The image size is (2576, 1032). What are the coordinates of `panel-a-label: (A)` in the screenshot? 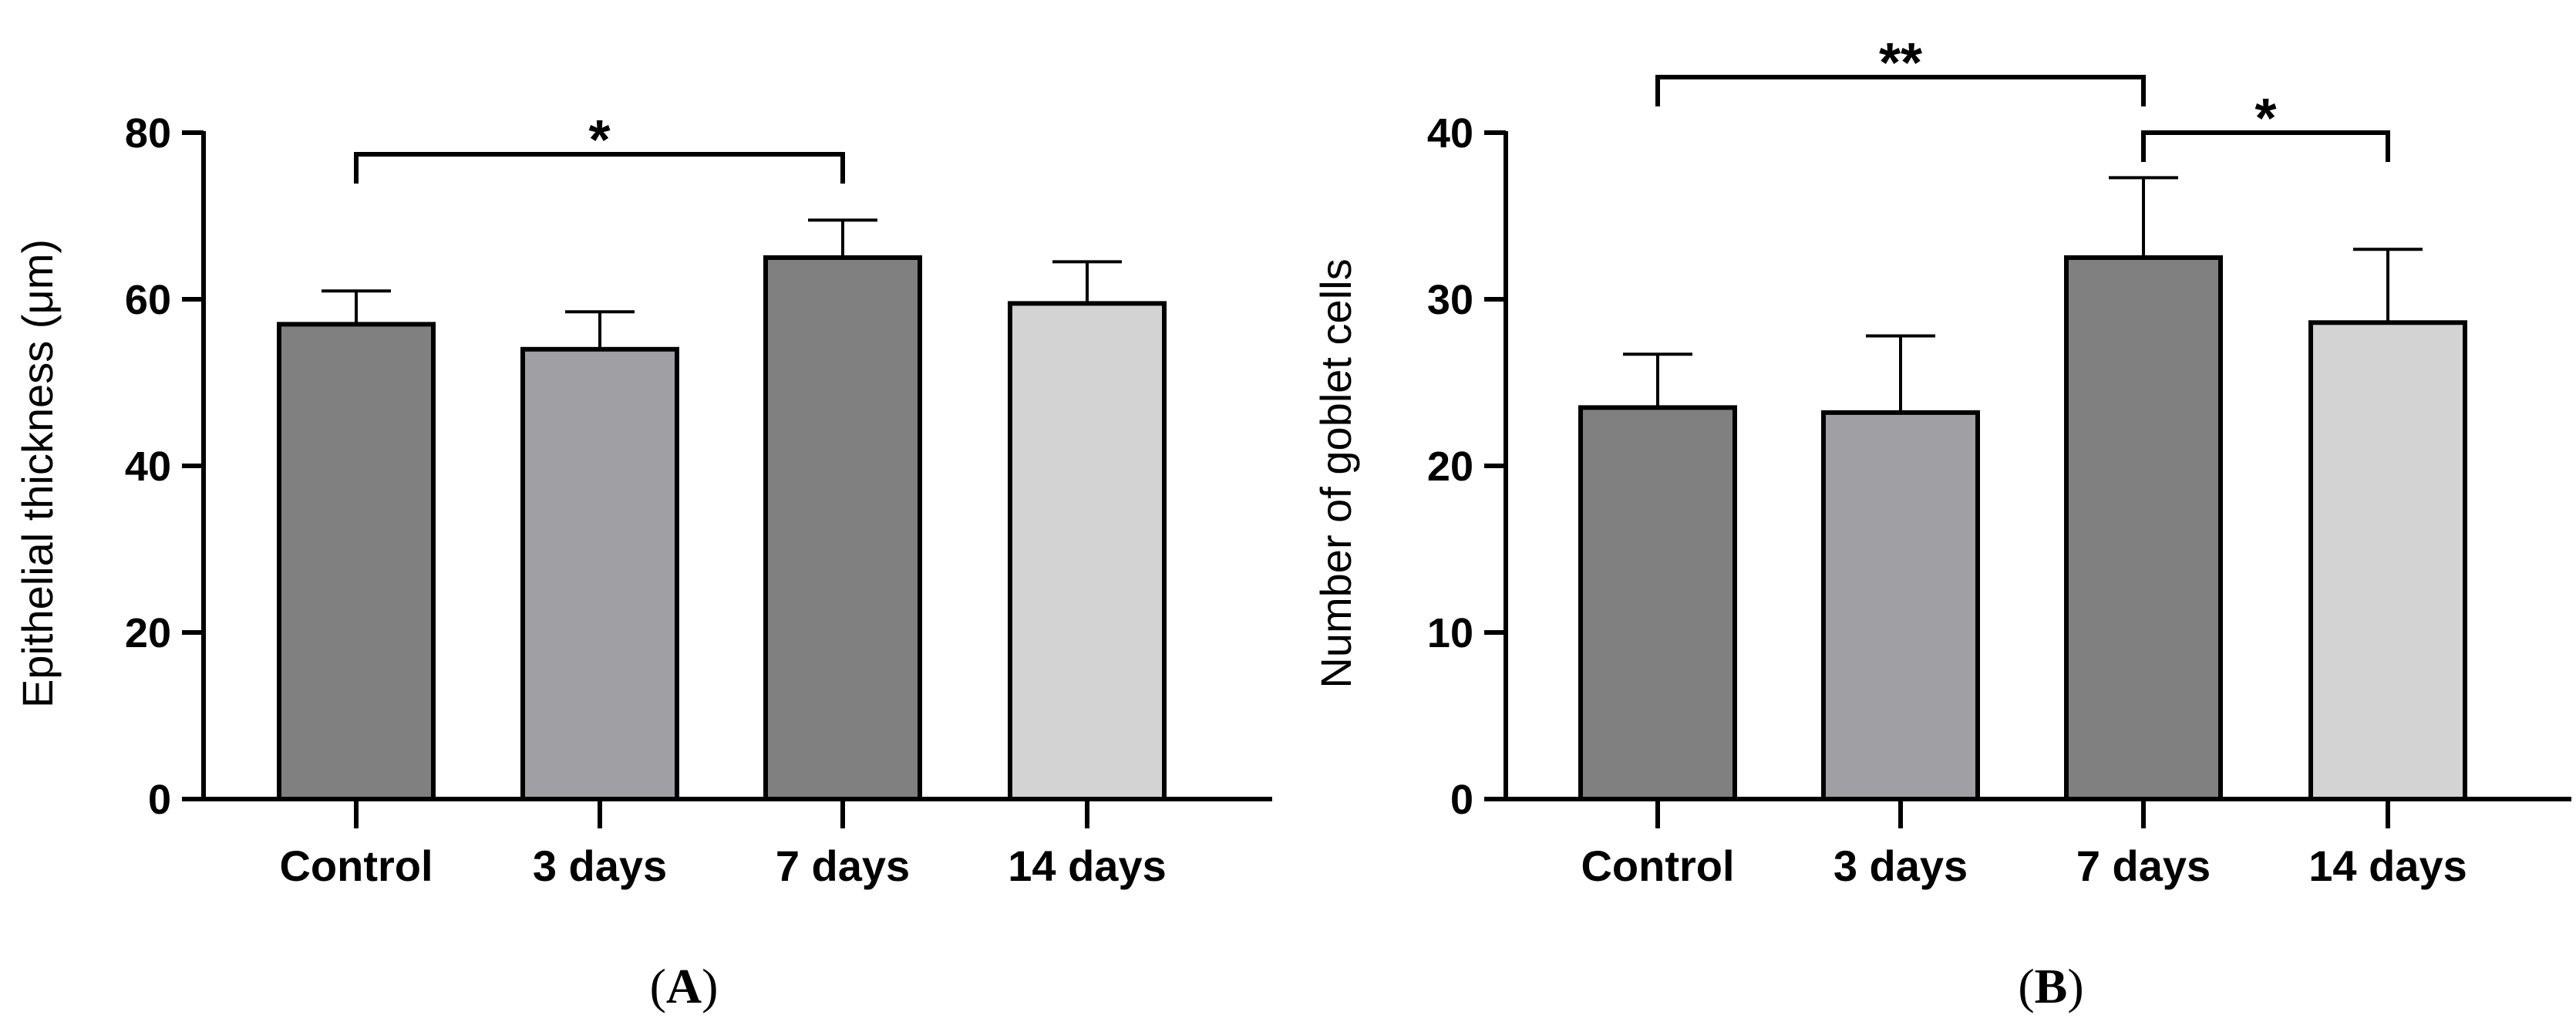 It's located at (684, 986).